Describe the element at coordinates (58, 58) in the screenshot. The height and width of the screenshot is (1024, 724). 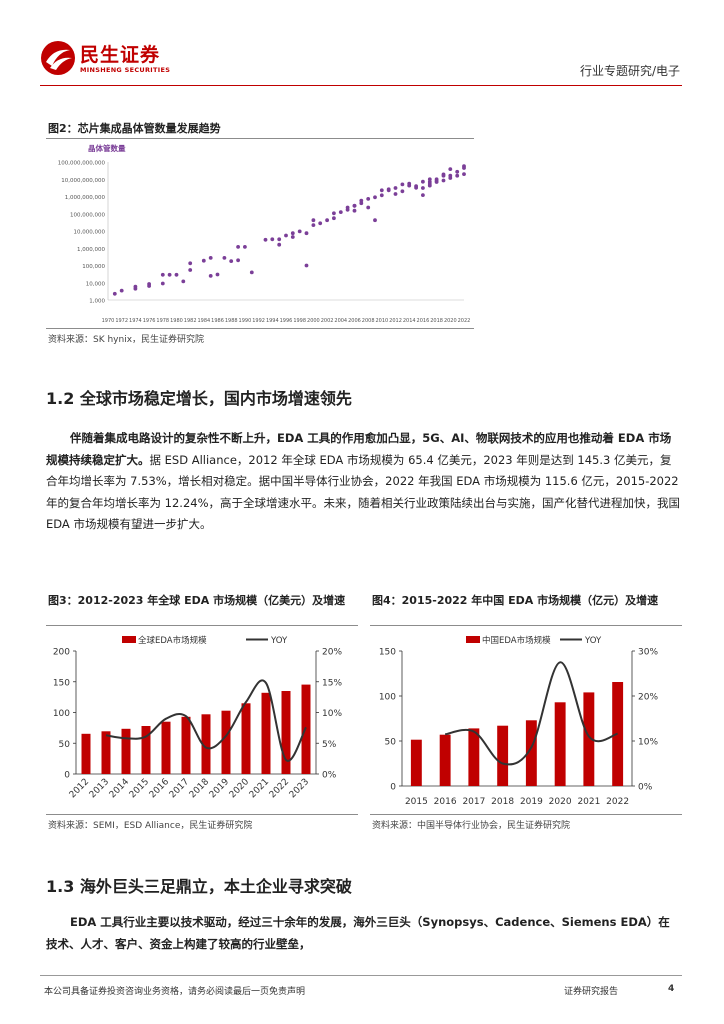
I see `logo-mark-icon` at that location.